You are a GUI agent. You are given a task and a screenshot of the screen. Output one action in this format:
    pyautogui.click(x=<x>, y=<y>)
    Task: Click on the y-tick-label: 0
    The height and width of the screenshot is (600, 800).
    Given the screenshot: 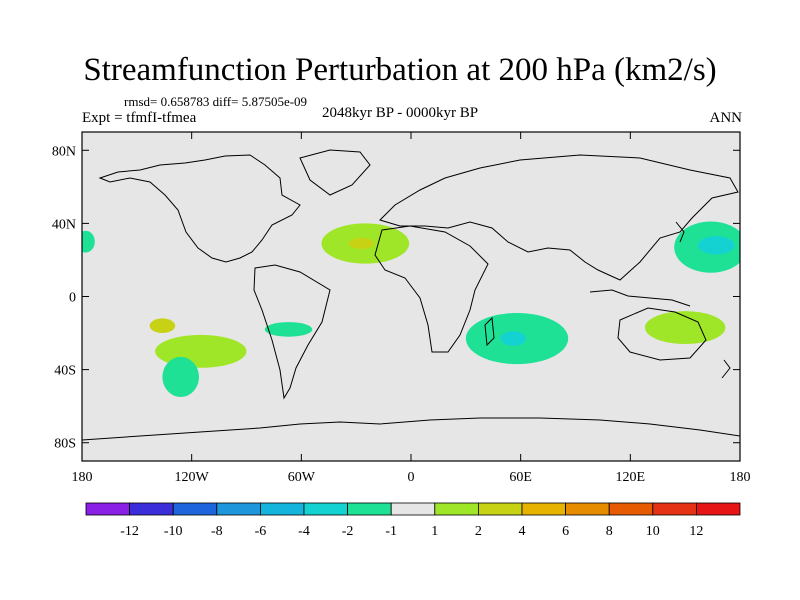 What is the action you would take?
    pyautogui.click(x=72, y=298)
    